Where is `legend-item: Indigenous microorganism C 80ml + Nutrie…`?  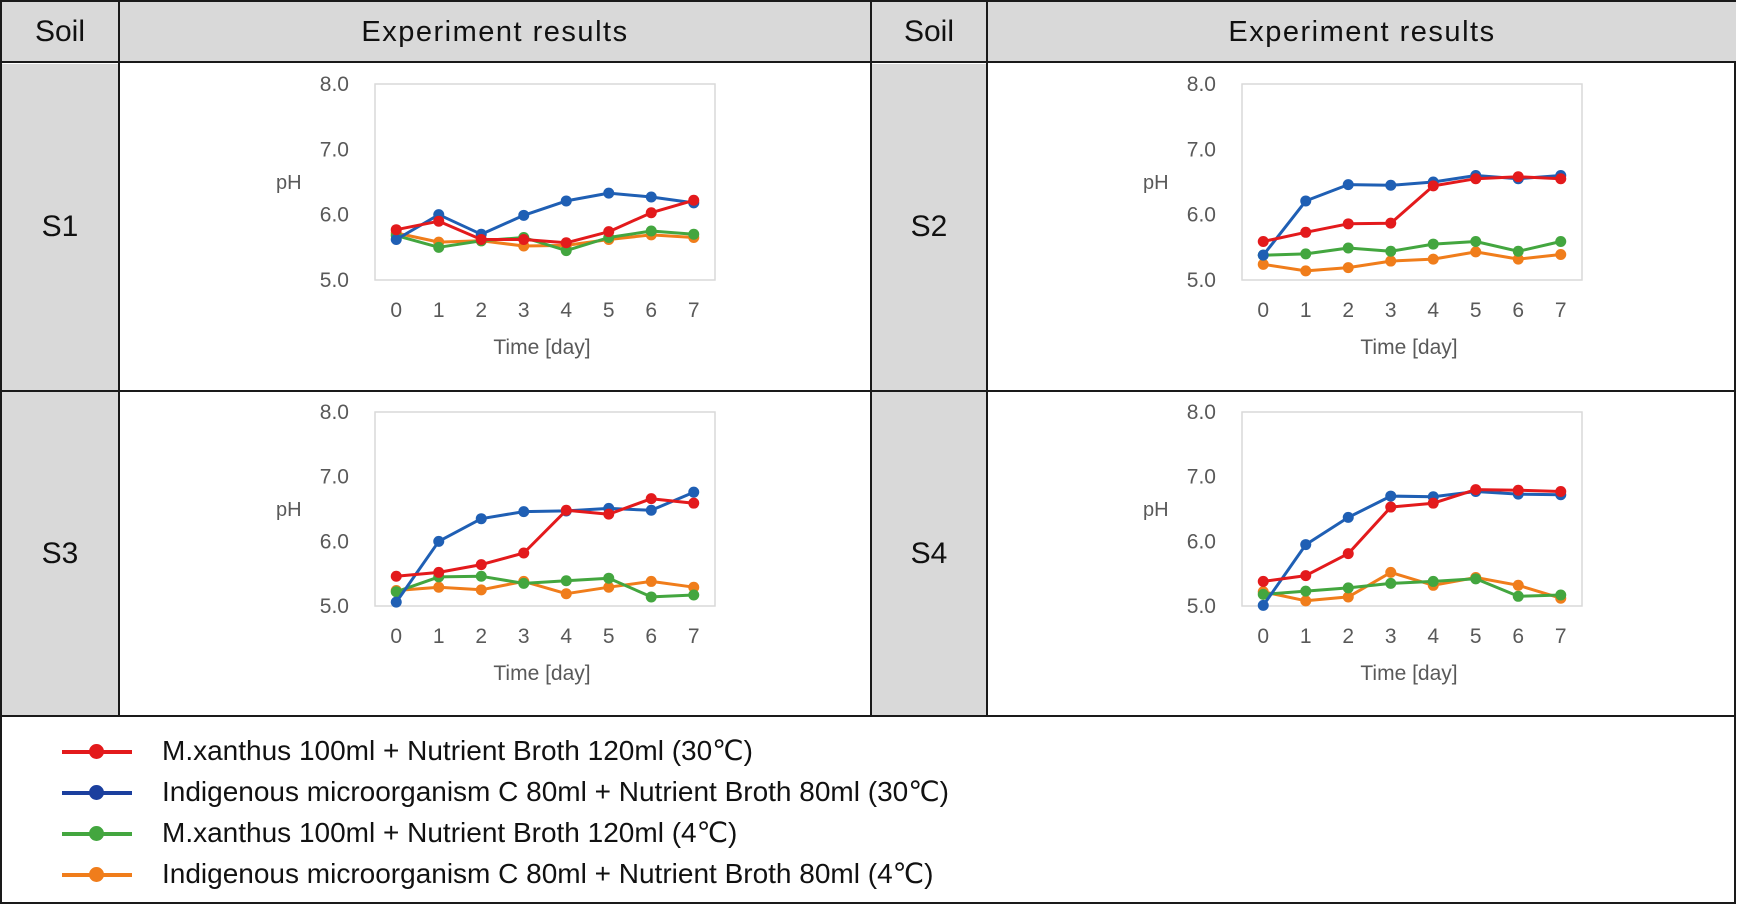
legend-item: Indigenous microorganism C 80ml + Nutrie… is located at coordinates (505, 791).